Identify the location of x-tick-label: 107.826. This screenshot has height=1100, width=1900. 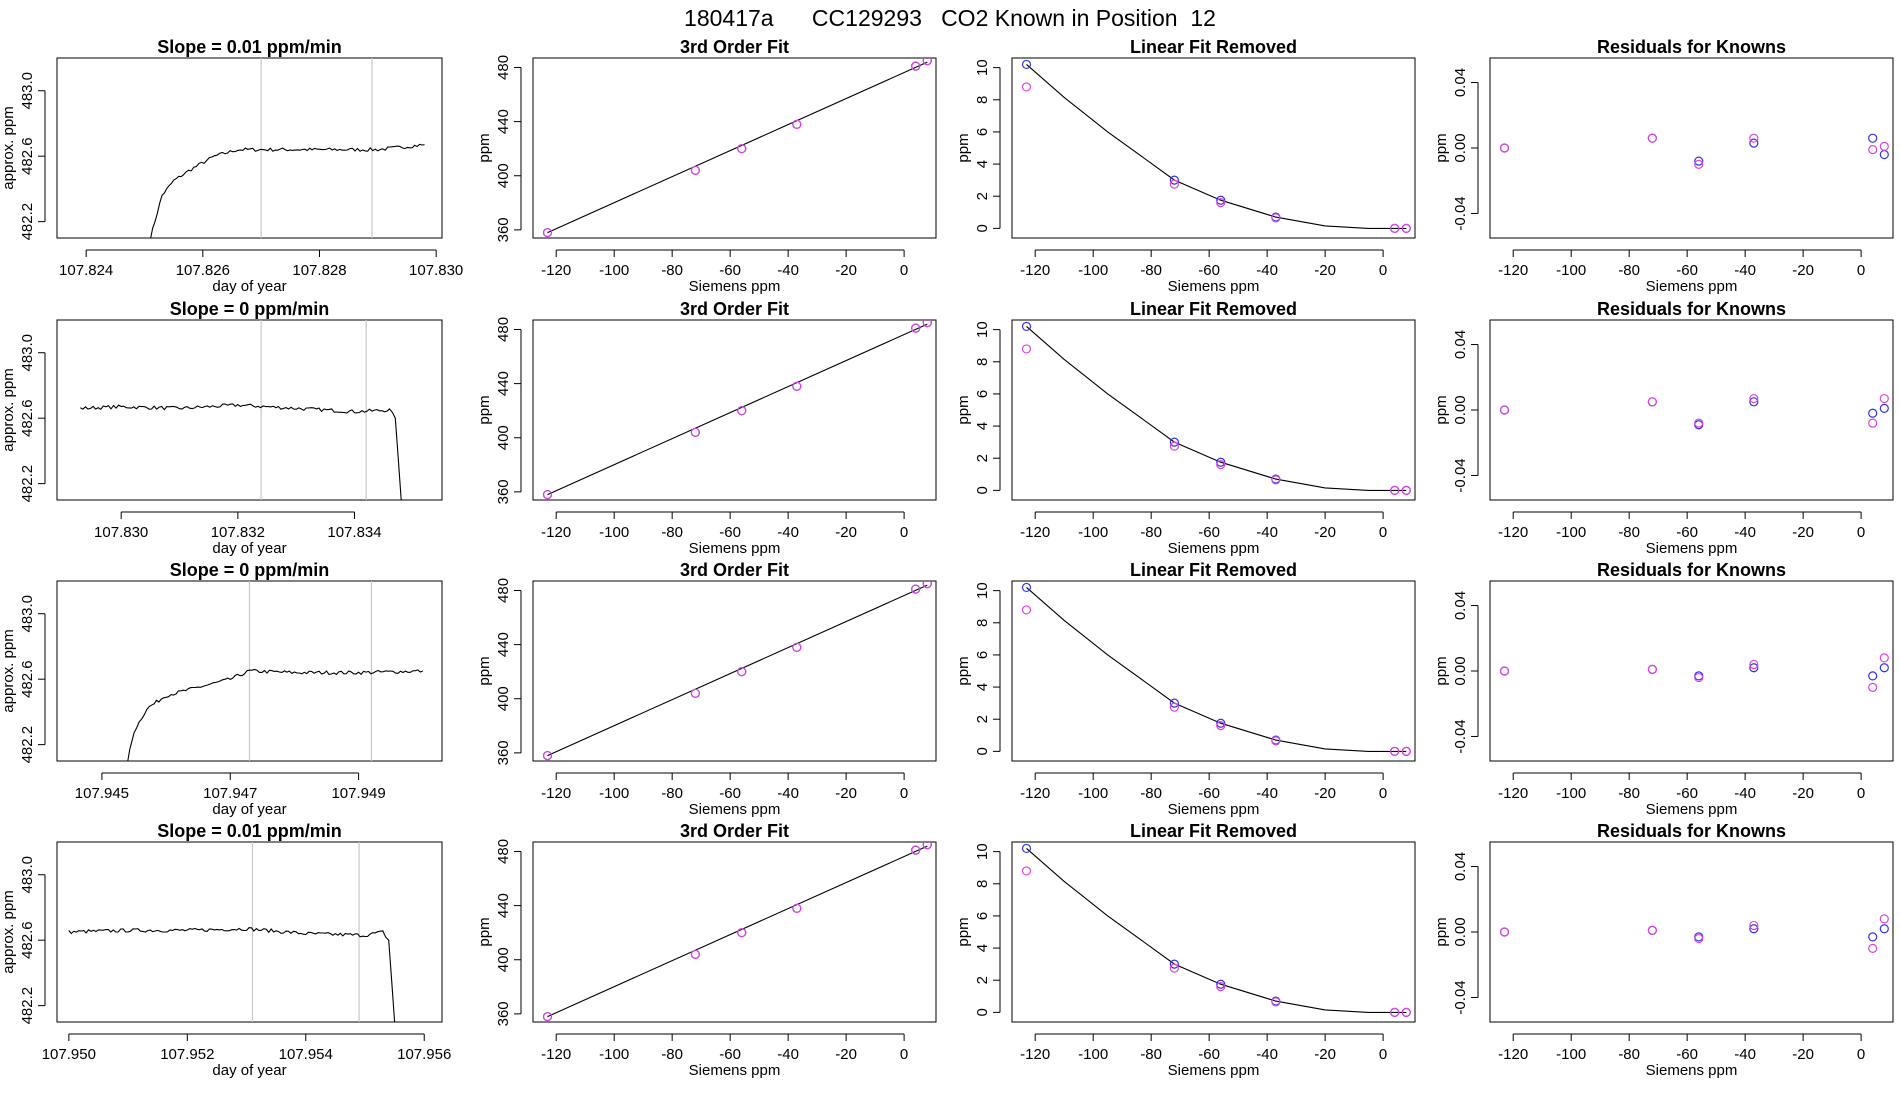
(203, 270).